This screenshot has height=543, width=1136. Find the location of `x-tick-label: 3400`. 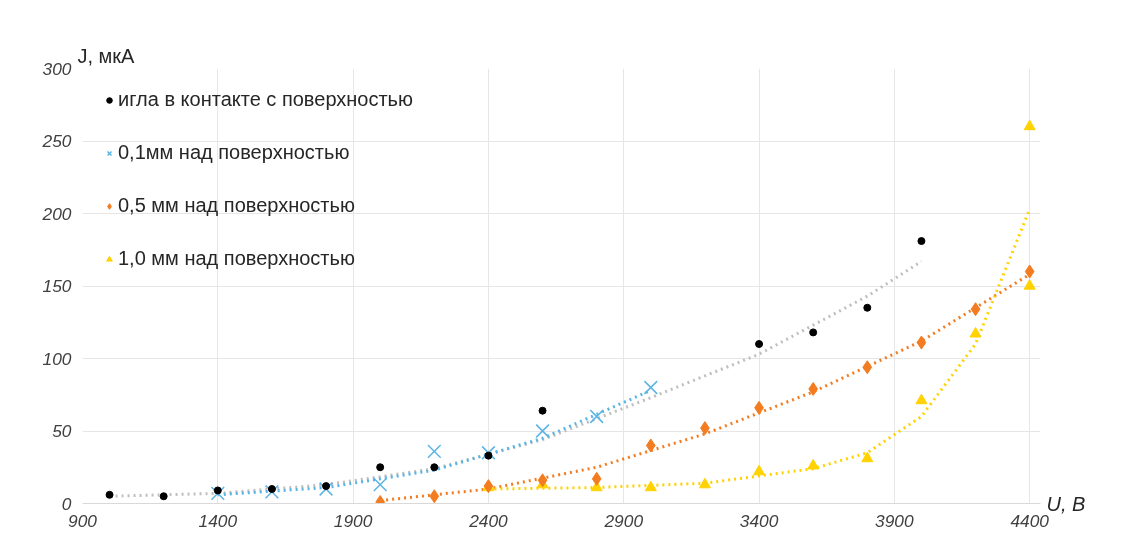

x-tick-label: 3400 is located at coordinates (759, 520).